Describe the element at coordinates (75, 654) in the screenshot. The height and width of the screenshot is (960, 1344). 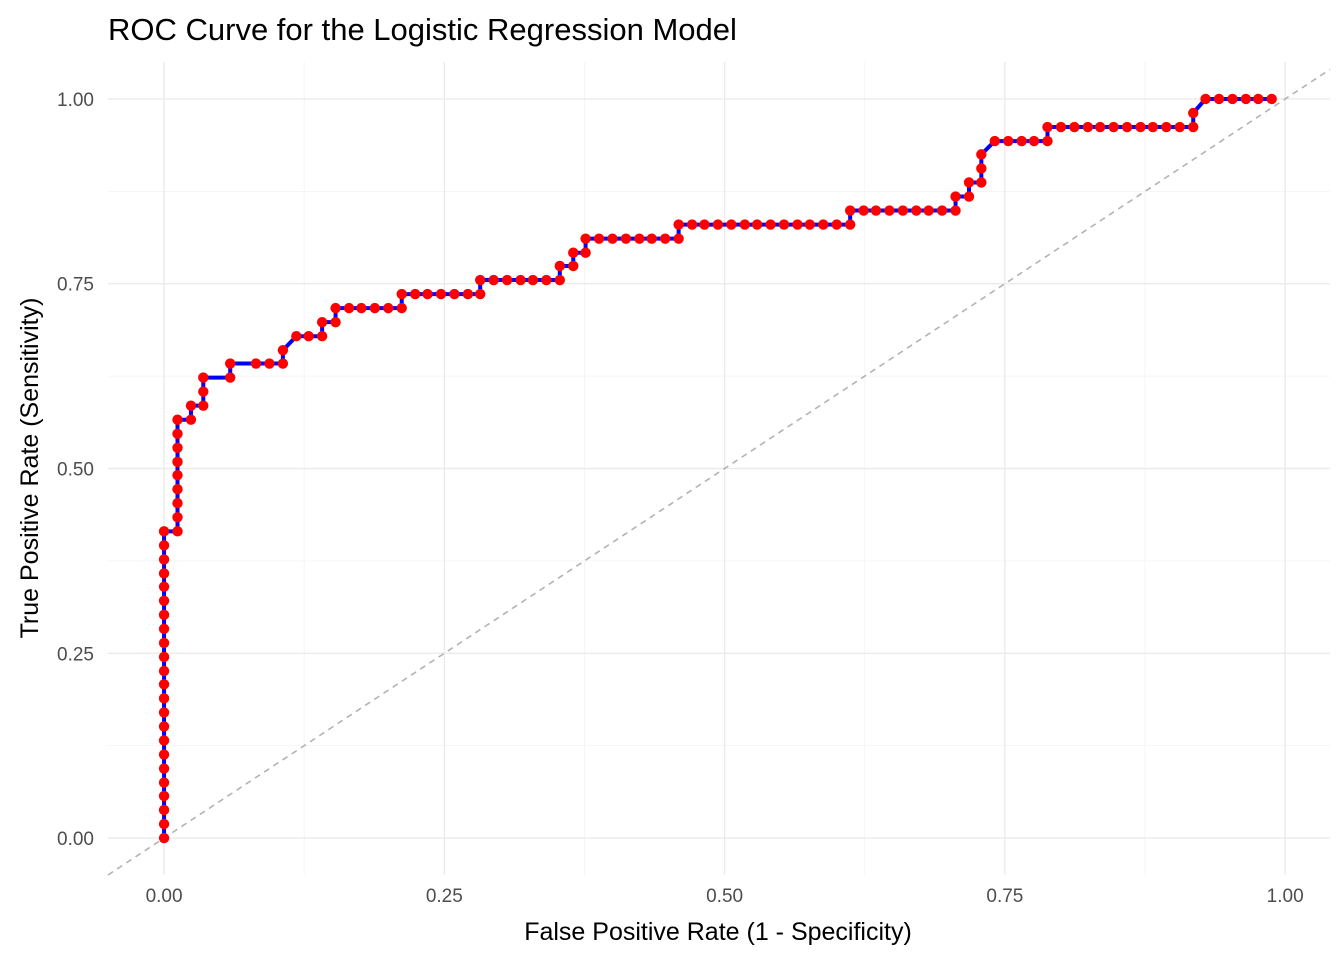
I see `y-tick-label: 0.25` at that location.